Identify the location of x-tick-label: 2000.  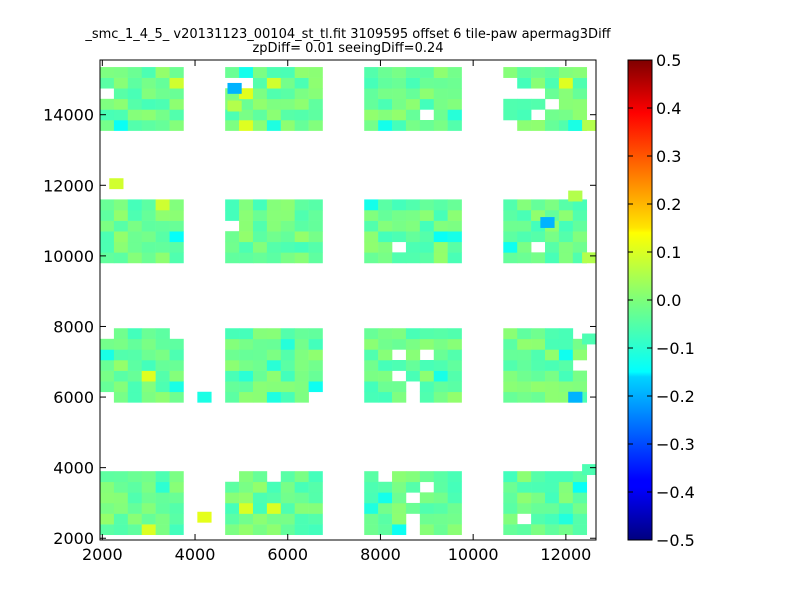
(102, 554).